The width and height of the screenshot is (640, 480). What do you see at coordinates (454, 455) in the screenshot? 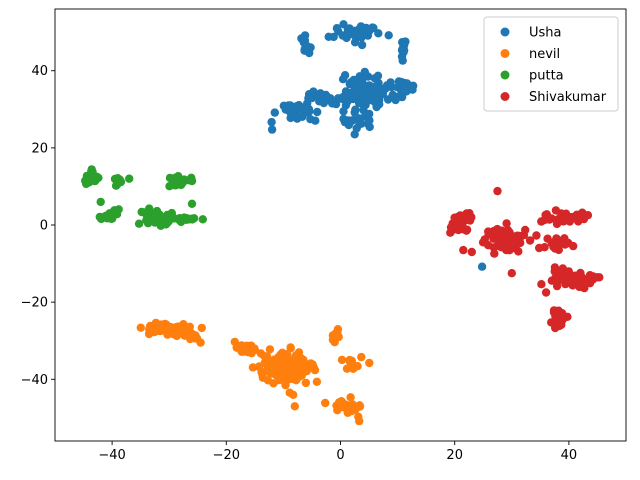
I see `x-tick-label: 20` at bounding box center [454, 455].